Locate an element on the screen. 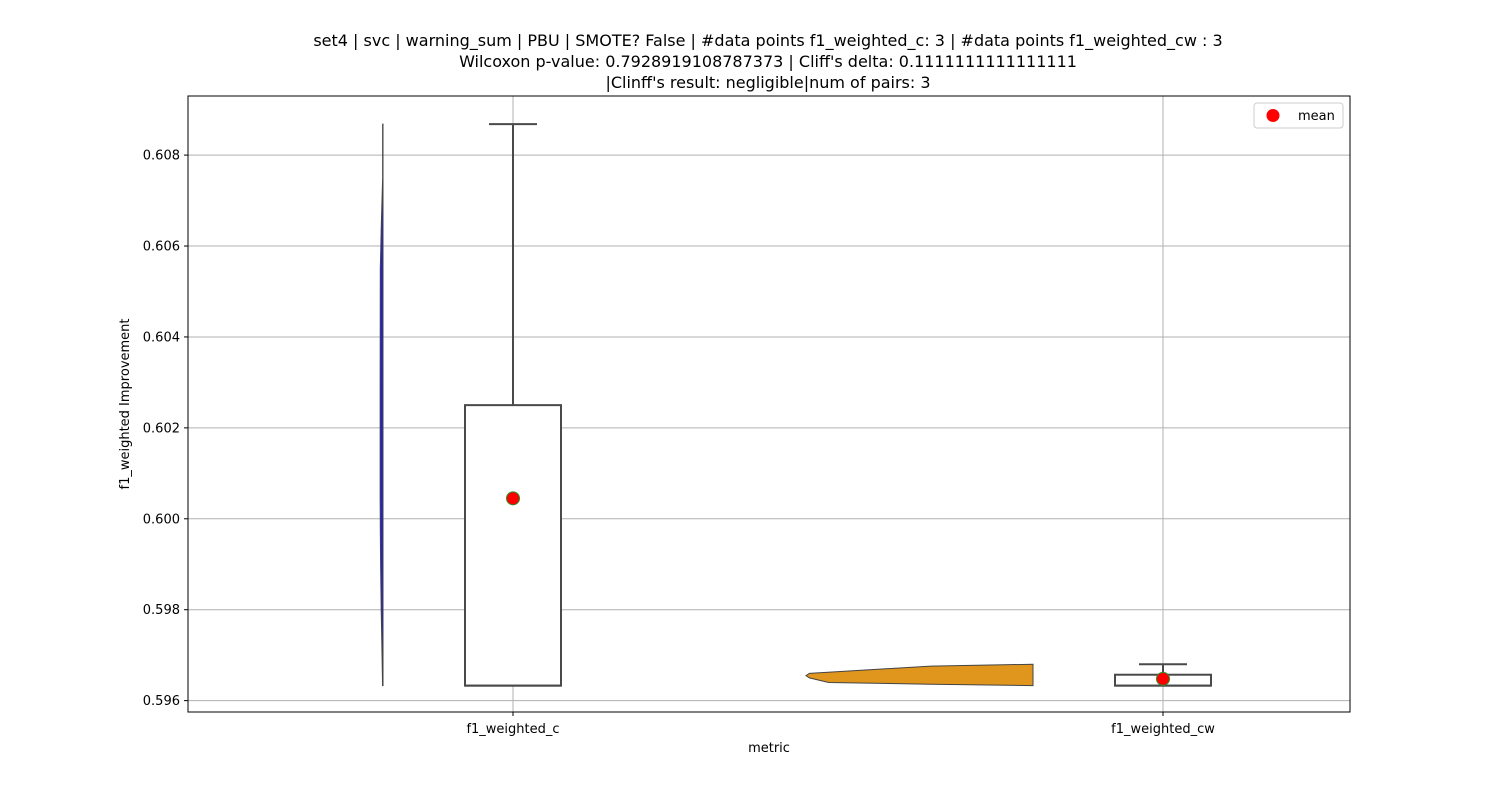  mean-markers is located at coordinates (838, 588).